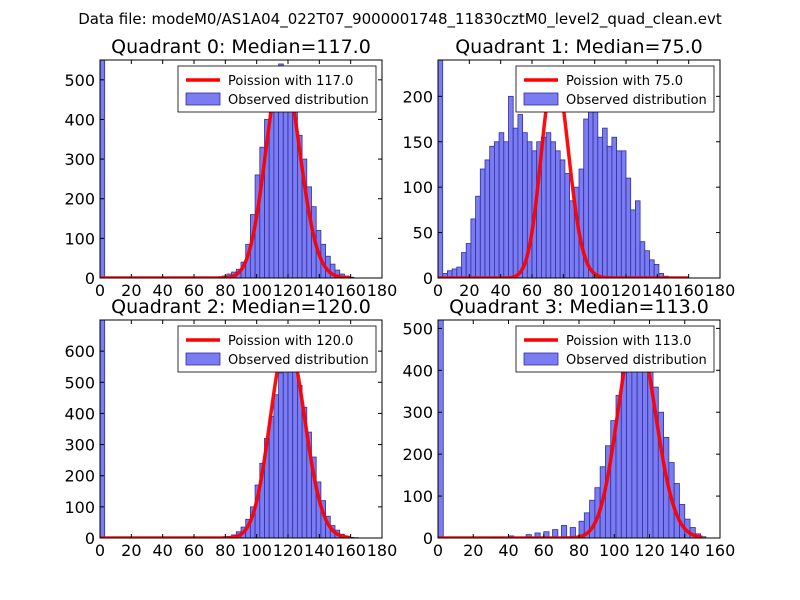  I want to click on legend-label-fit: Poission with 117.0, so click(290, 81).